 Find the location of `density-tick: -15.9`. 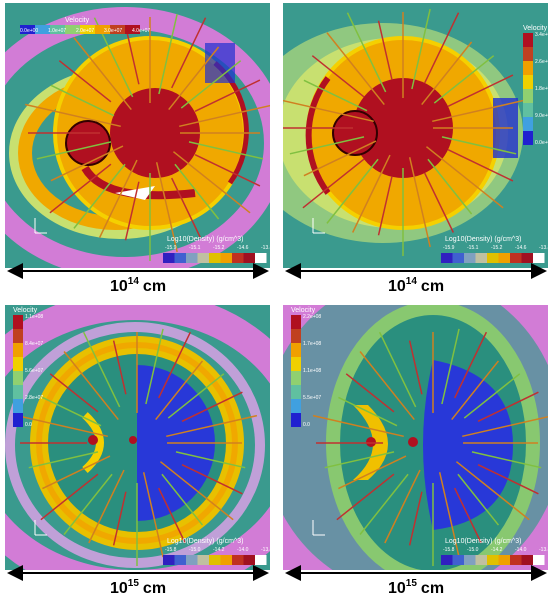

density-tick: -15.9 is located at coordinates (449, 248).